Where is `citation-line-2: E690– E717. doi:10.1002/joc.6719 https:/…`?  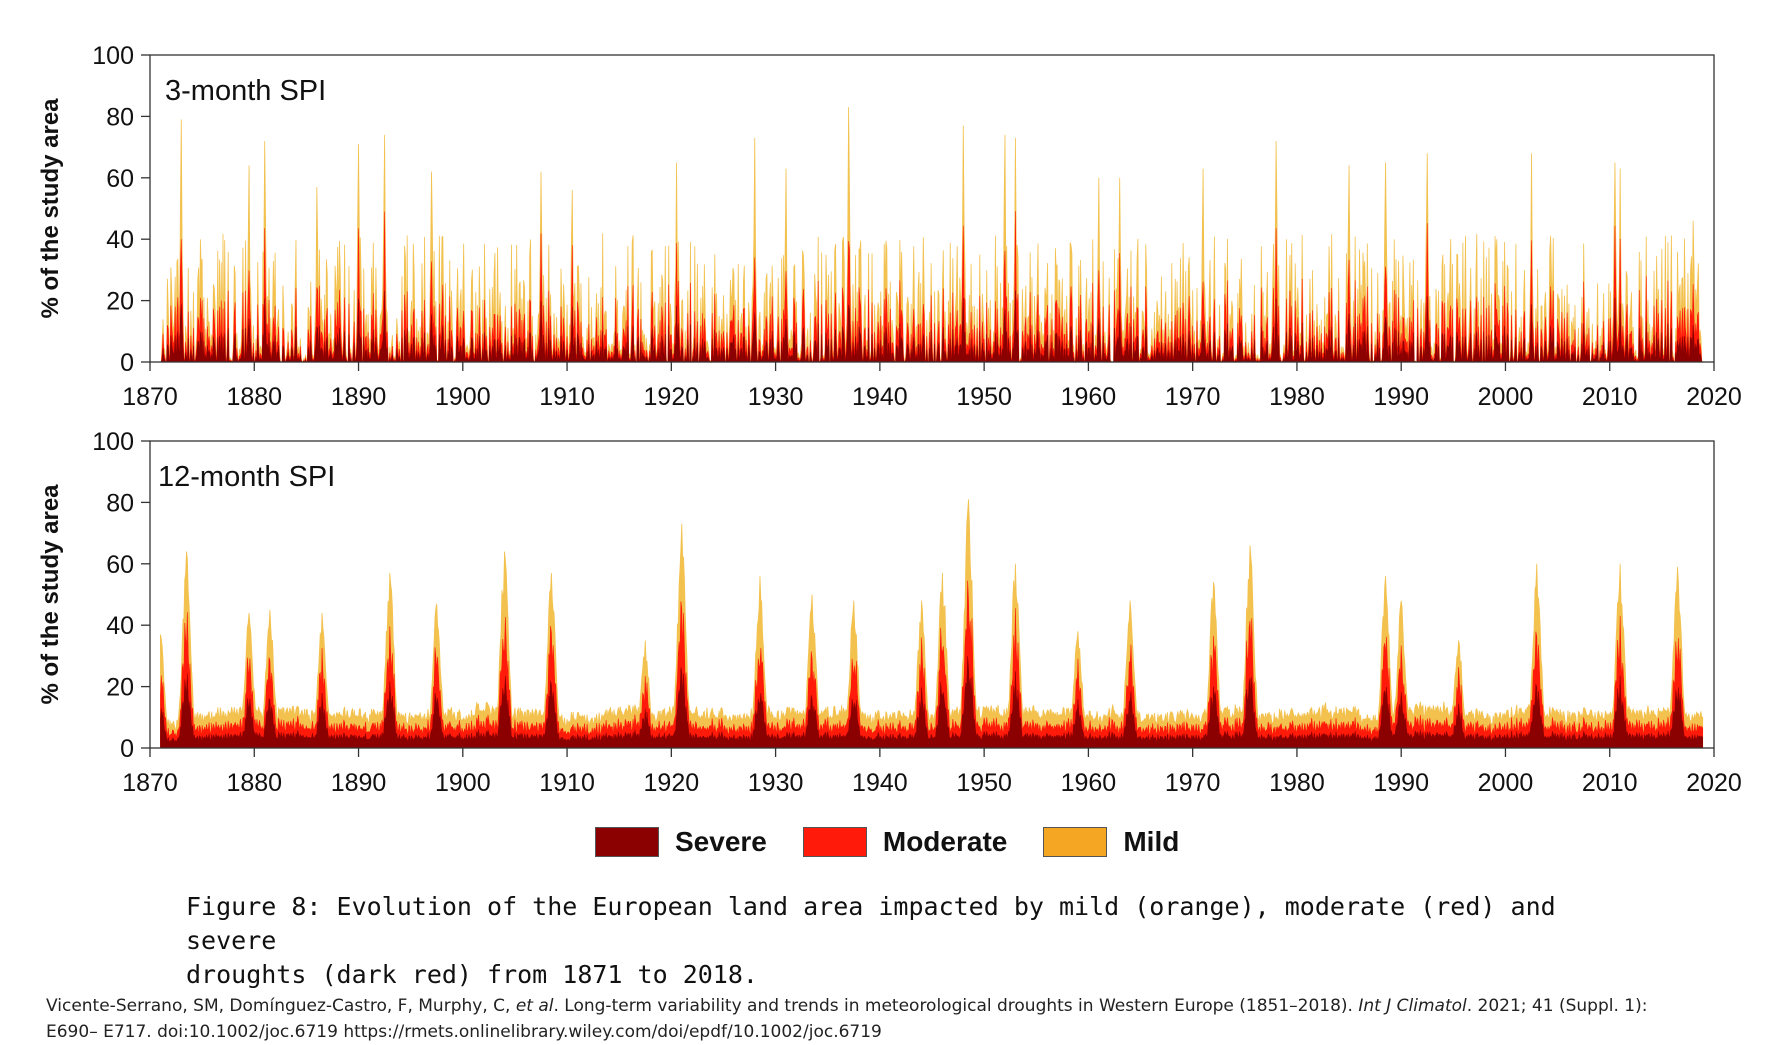
citation-line-2: E690– E717. doi:10.1002/joc.6719 https:/… is located at coordinates (896, 1032).